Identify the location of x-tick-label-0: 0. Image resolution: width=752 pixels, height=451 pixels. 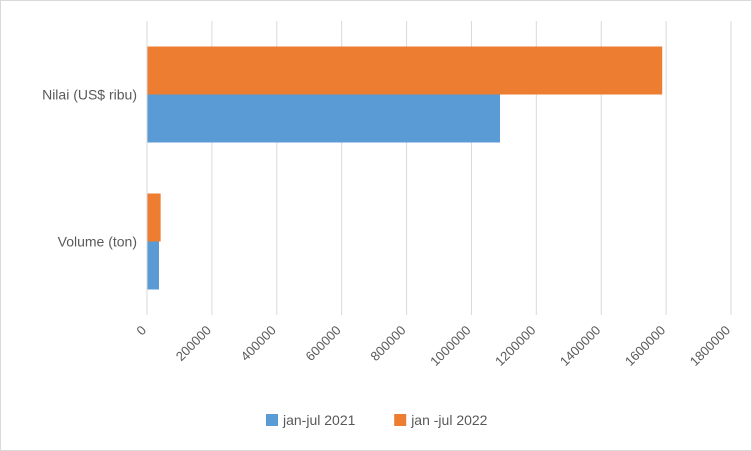
(141, 331).